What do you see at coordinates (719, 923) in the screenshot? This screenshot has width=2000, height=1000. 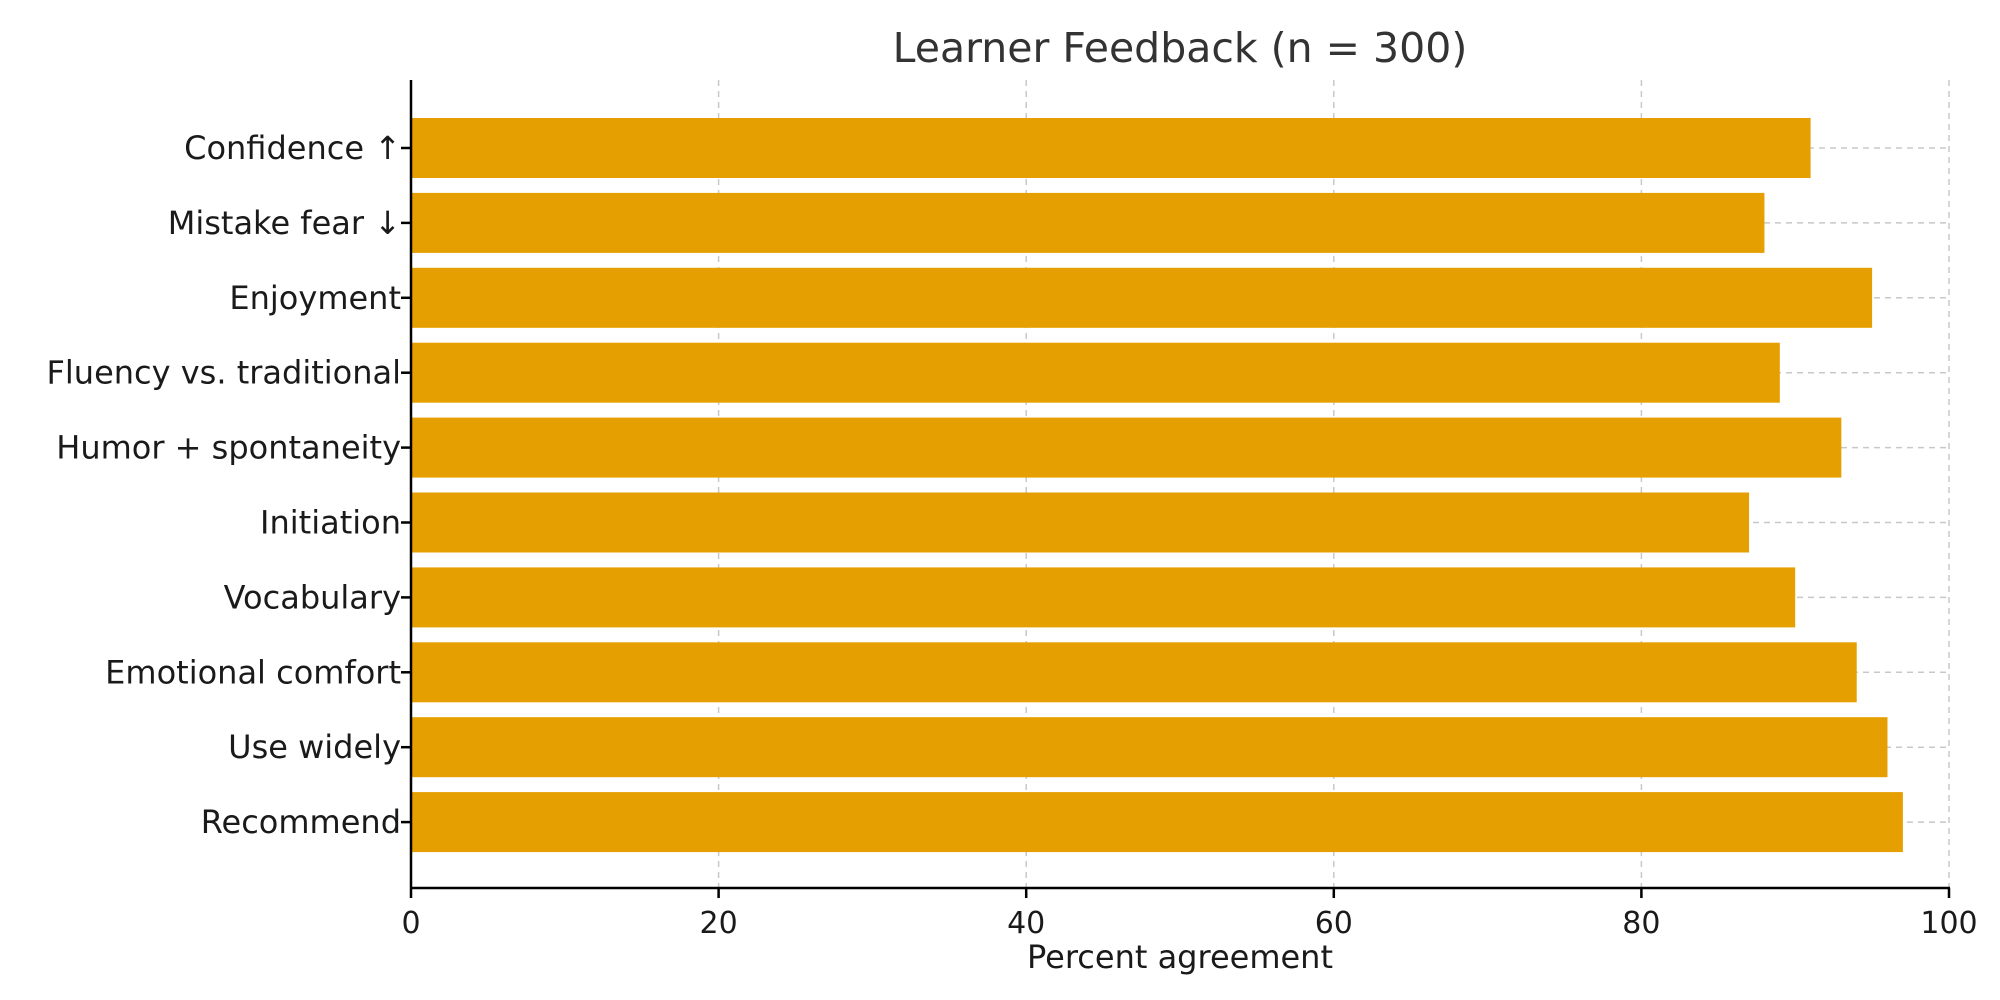 I see `x-tick-label: 20` at bounding box center [719, 923].